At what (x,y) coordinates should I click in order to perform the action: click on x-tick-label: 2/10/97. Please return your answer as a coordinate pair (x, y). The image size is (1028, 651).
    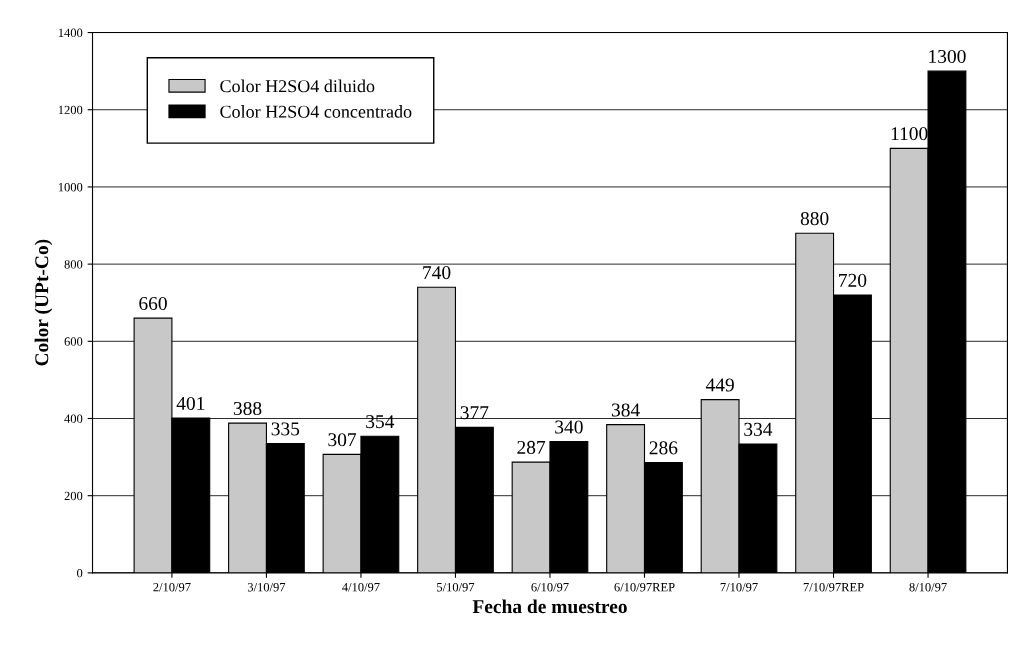
    Looking at the image, I should click on (172, 587).